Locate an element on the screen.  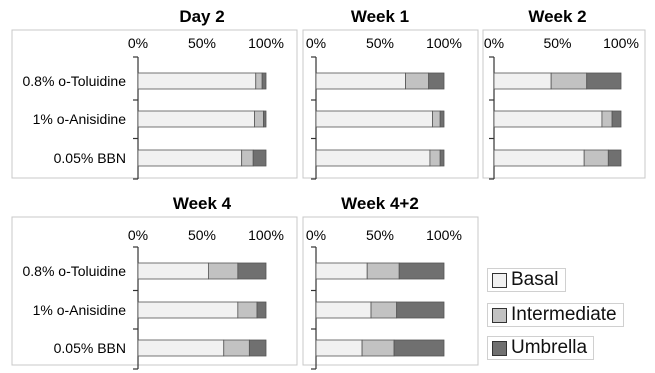
legend-swatch-basal is located at coordinates (499, 280).